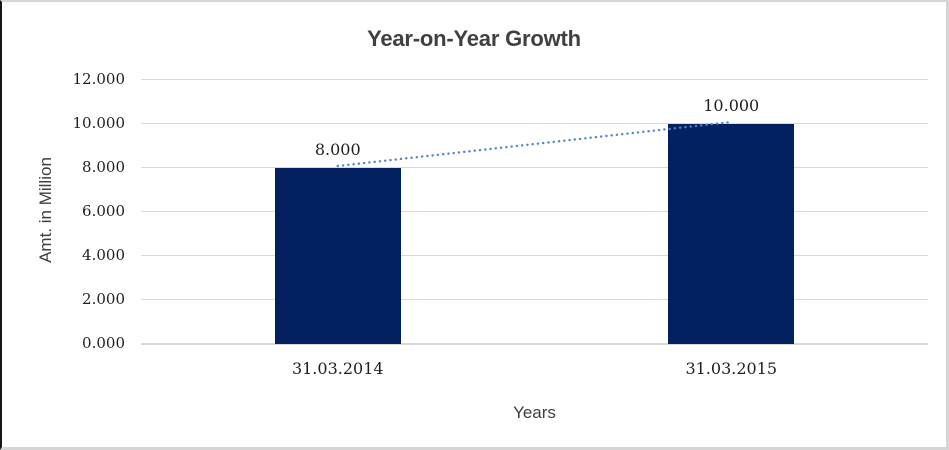  What do you see at coordinates (337, 368) in the screenshot?
I see `x-tick-label: 31.03.2014` at bounding box center [337, 368].